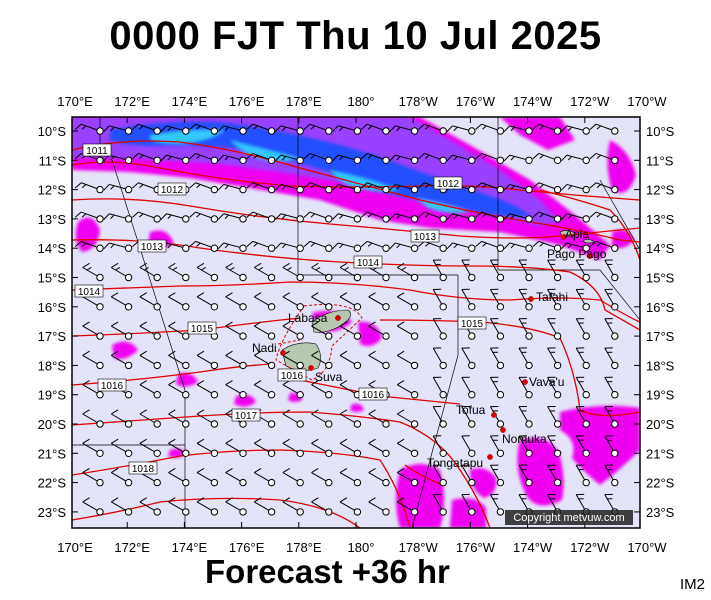  Describe the element at coordinates (331, 321) in the screenshot. I see `vanua-levu-island` at that location.